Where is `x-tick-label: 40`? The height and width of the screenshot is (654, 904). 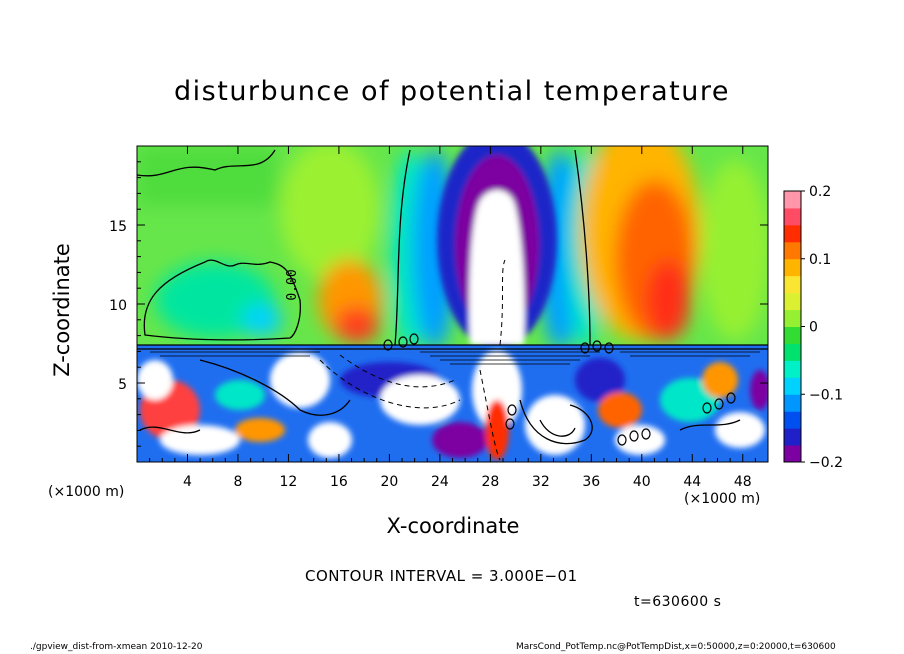 x-tick-label: 40 is located at coordinates (642, 482).